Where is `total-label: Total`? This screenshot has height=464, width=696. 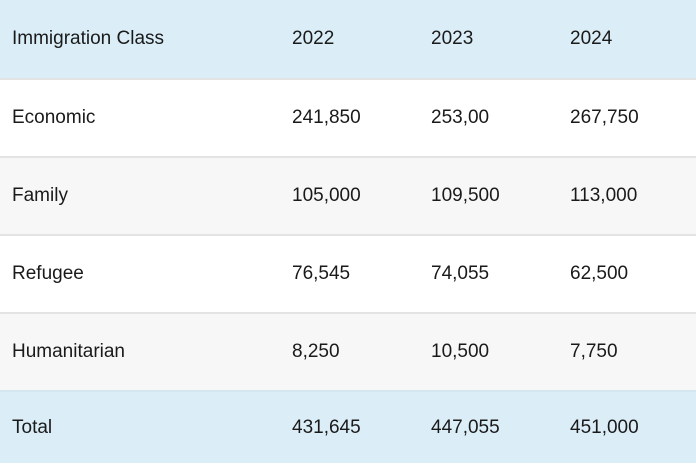
total-label: Total is located at coordinates (32, 427).